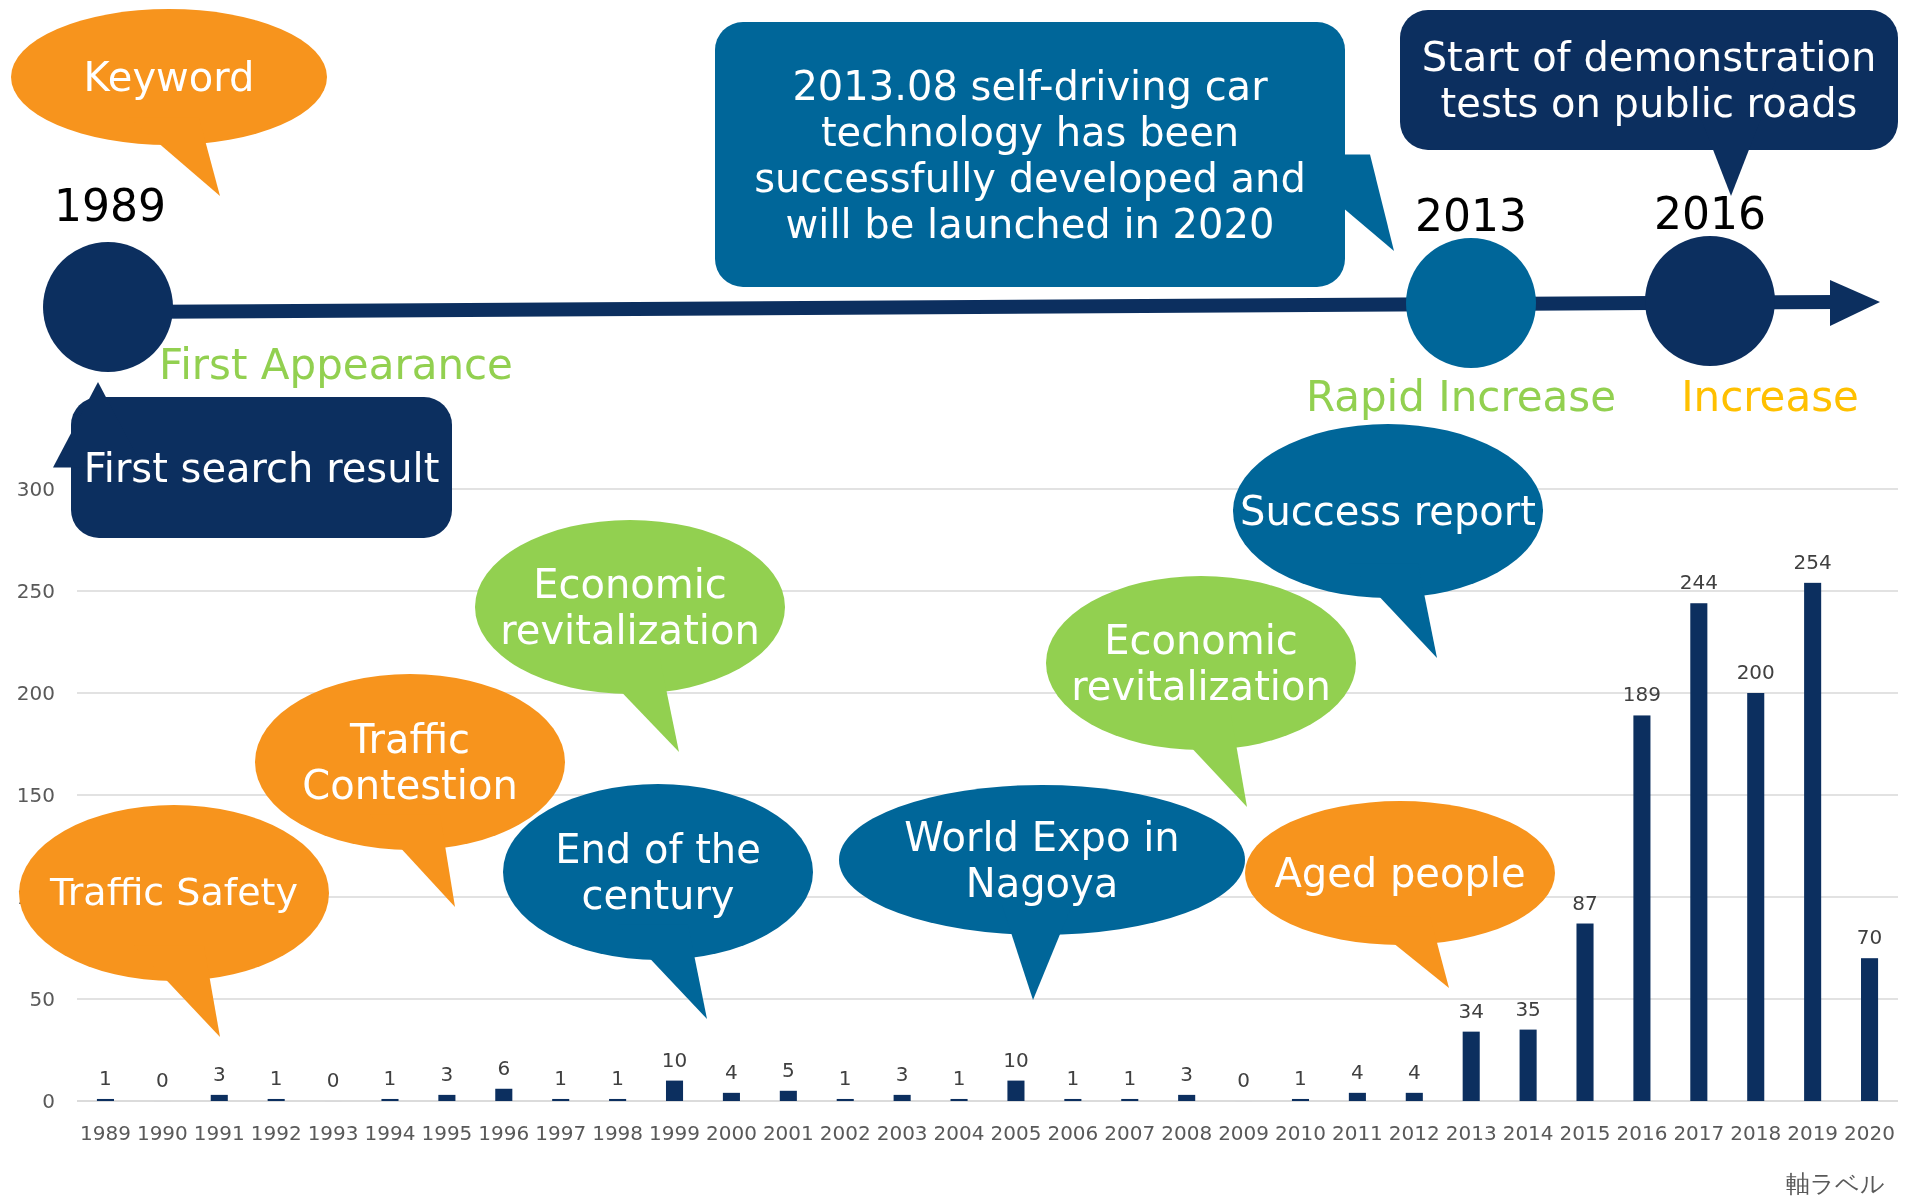  I want to click on annotation: First search result, so click(261, 468).